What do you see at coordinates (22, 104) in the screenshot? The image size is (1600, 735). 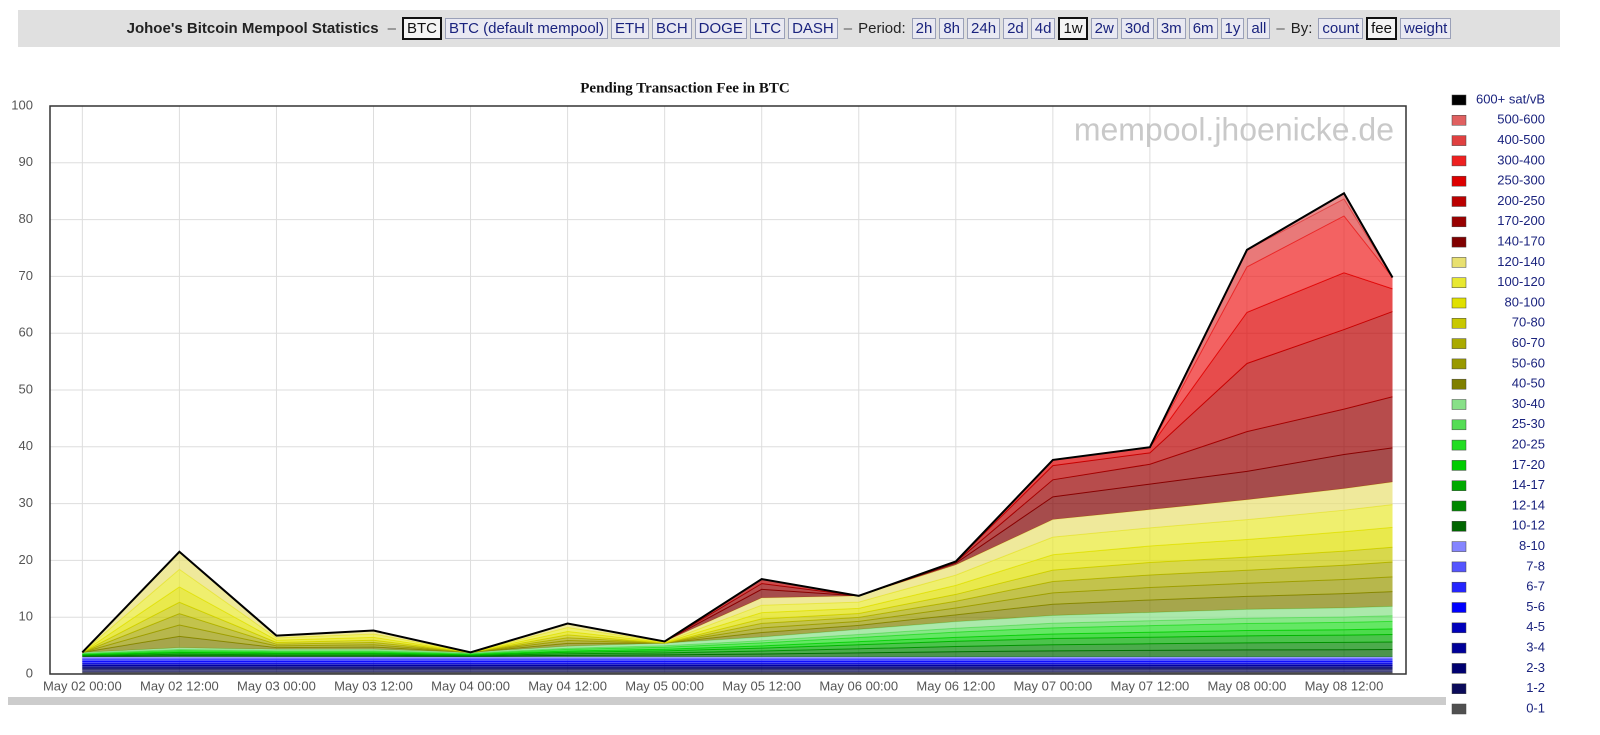 I see `y-tick-label: 100` at bounding box center [22, 104].